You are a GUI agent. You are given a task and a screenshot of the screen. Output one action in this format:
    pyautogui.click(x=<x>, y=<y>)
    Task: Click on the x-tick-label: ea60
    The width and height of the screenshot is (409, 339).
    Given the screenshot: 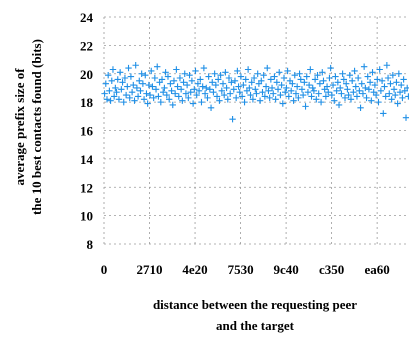 What is the action you would take?
    pyautogui.click(x=376, y=269)
    